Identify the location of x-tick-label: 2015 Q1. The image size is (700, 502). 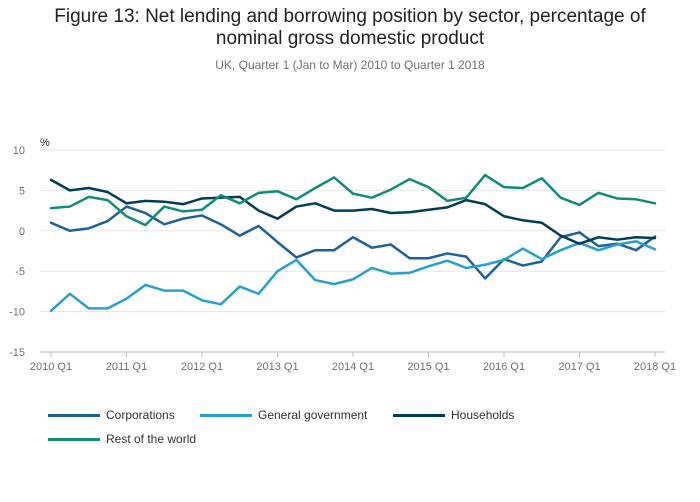
(428, 367).